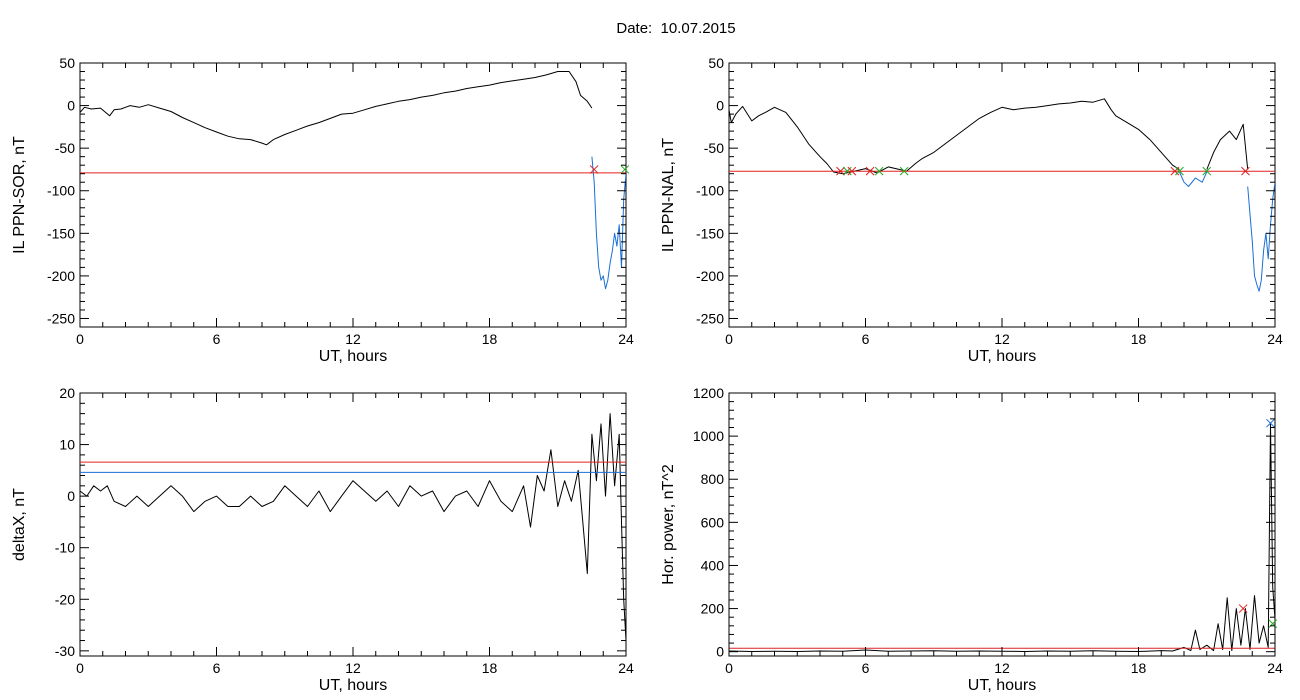 The width and height of the screenshot is (1300, 700). Describe the element at coordinates (668, 195) in the screenshot. I see `y-axis-title: IL PPN-NAL, nT` at that location.